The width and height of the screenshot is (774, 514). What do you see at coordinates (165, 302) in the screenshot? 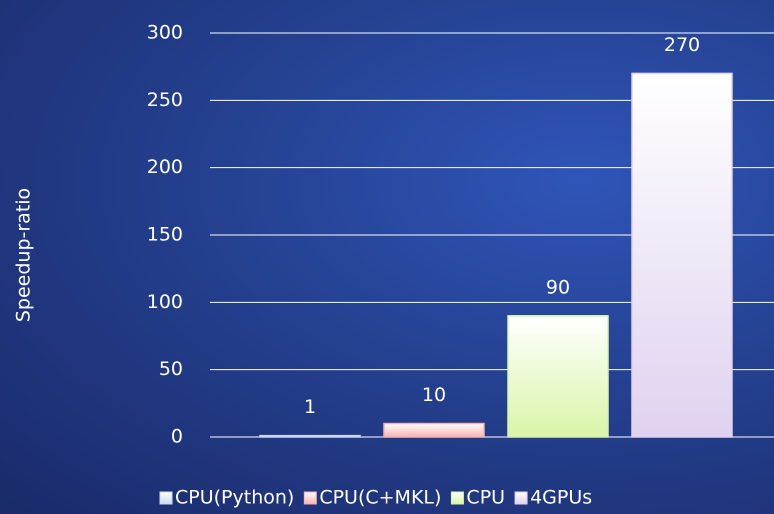
I see `y-tick-label: 100` at bounding box center [165, 302].